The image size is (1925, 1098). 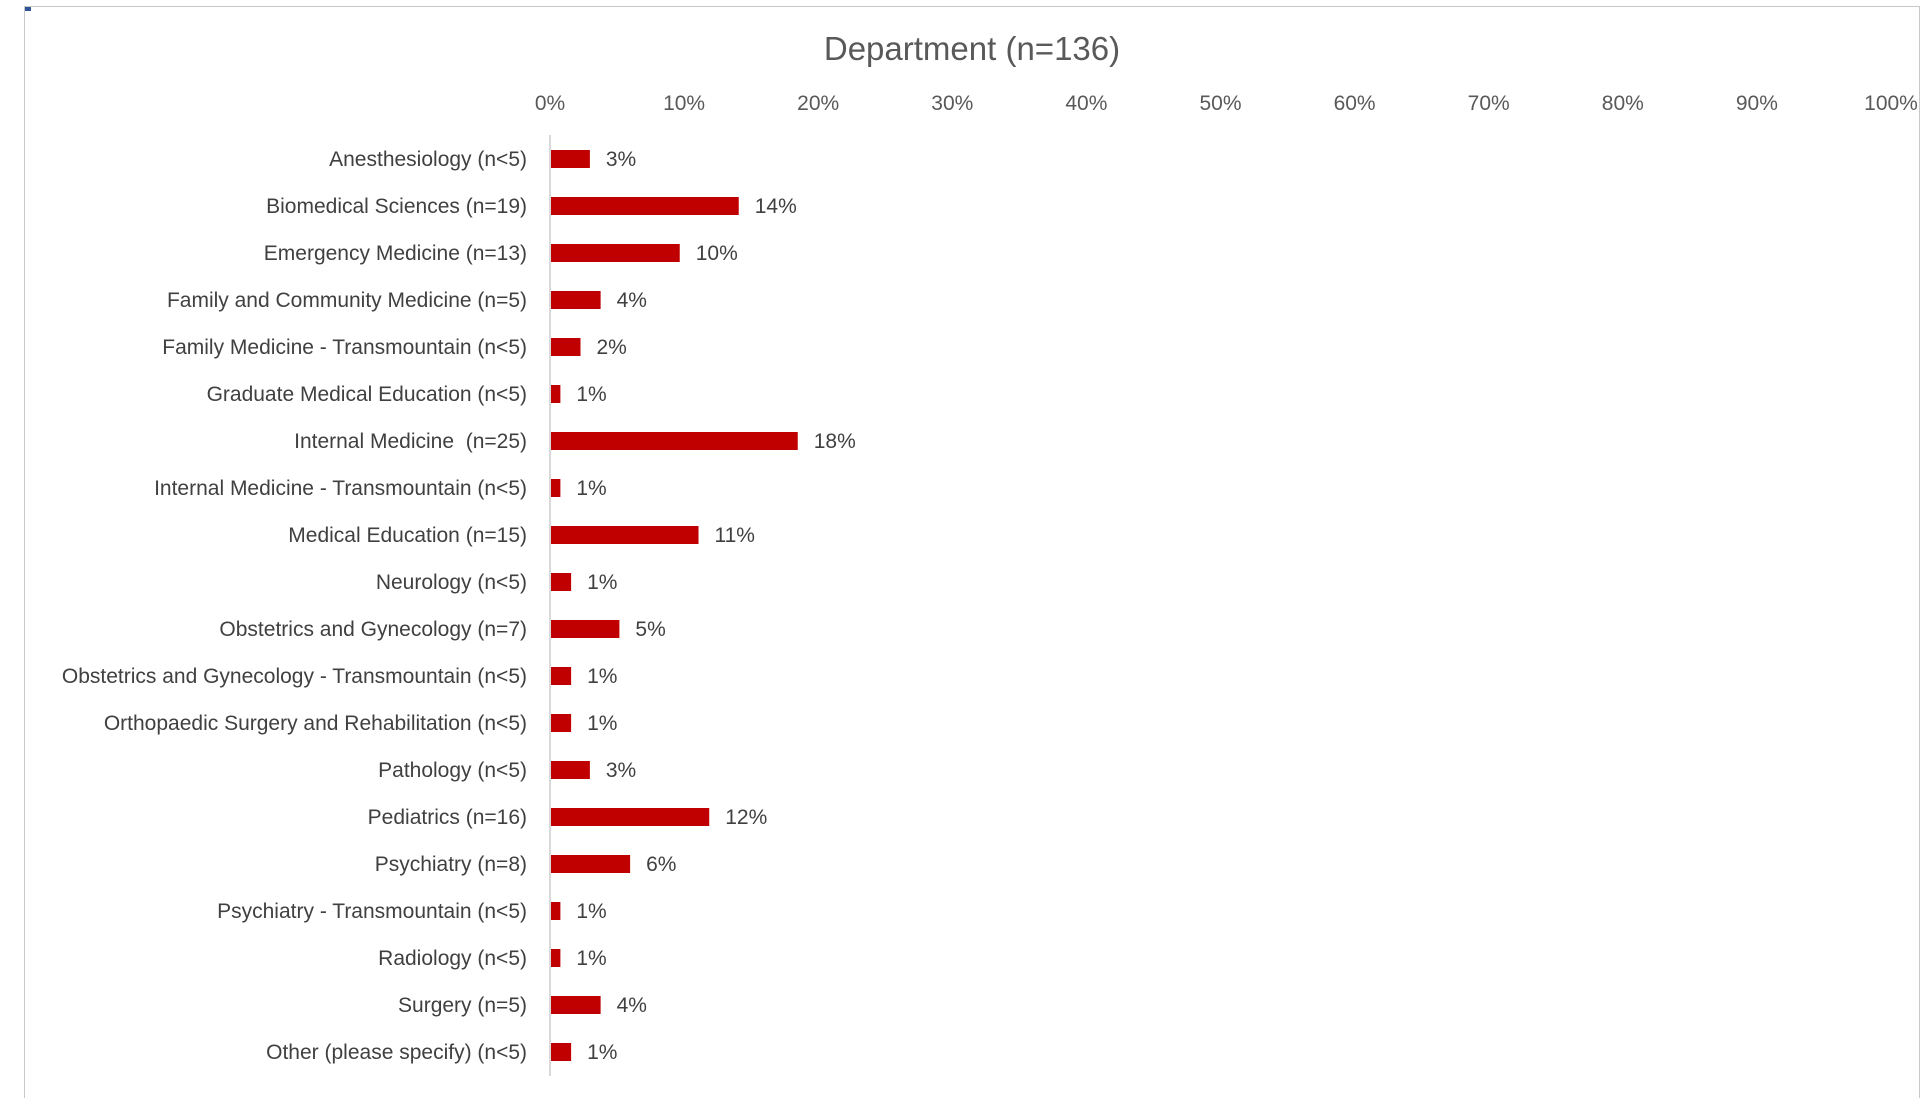 I want to click on category-label: Family Medicine - Transmountain (n<5), so click(x=344, y=347).